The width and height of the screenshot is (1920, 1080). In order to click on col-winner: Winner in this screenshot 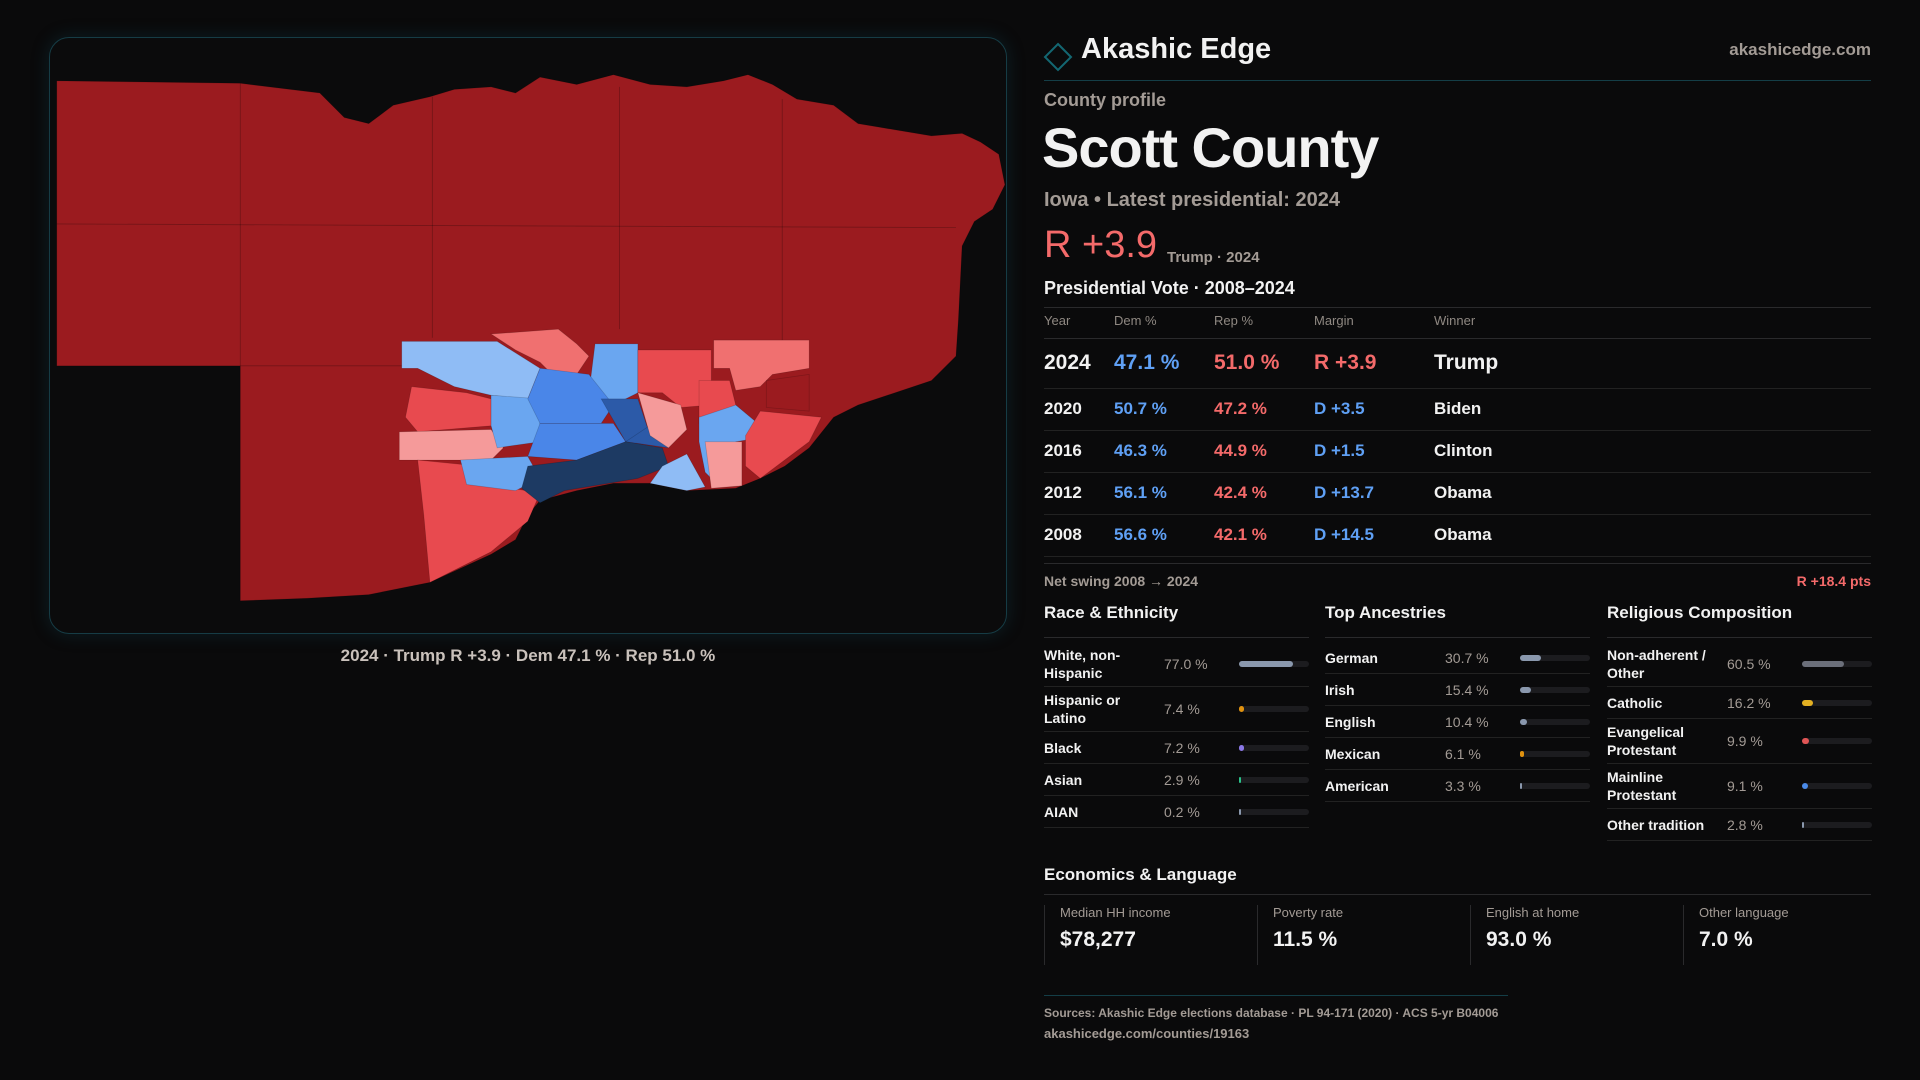, I will do `click(1652, 321)`.